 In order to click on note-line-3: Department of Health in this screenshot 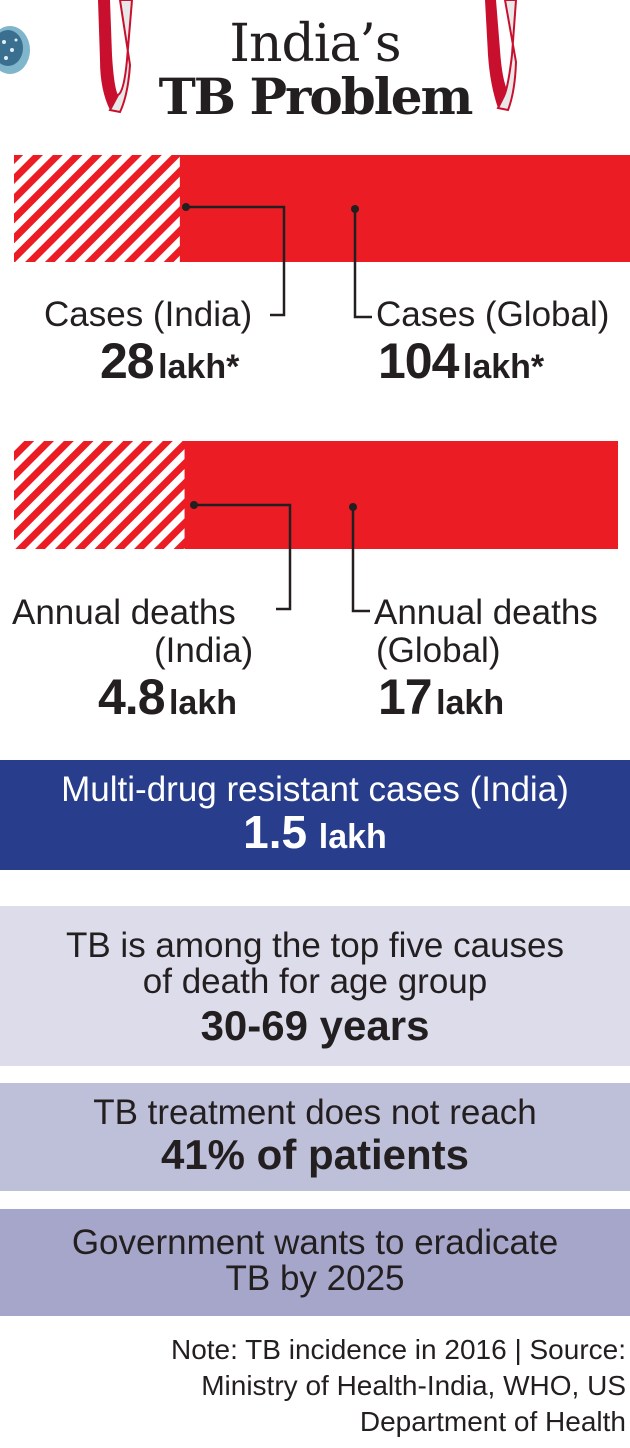, I will do `click(492, 1421)`.